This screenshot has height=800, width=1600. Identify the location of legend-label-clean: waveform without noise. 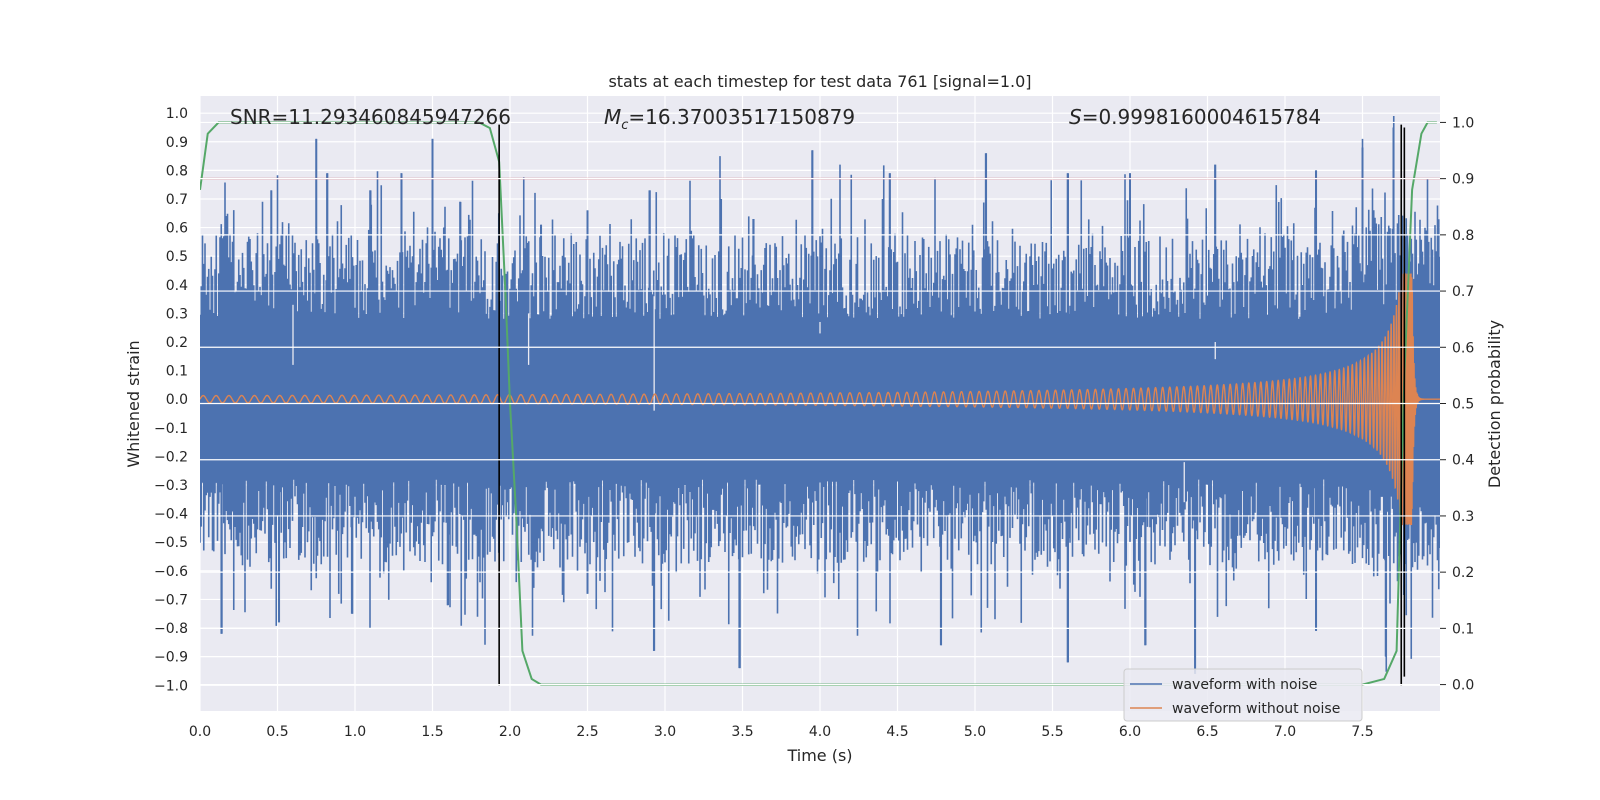
(1256, 709).